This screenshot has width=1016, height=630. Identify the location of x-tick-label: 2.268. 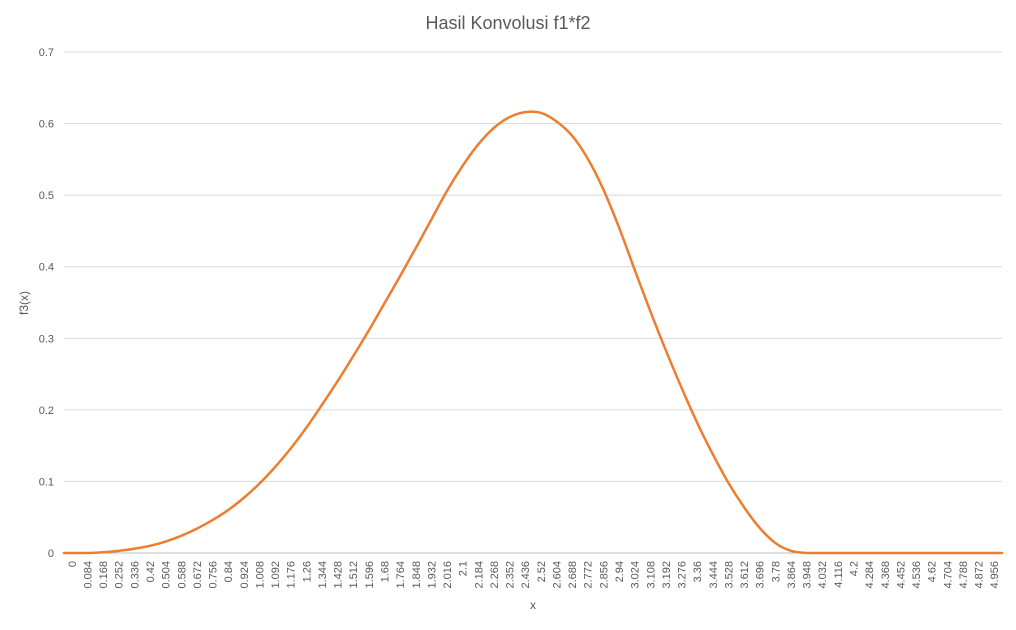
(495, 575).